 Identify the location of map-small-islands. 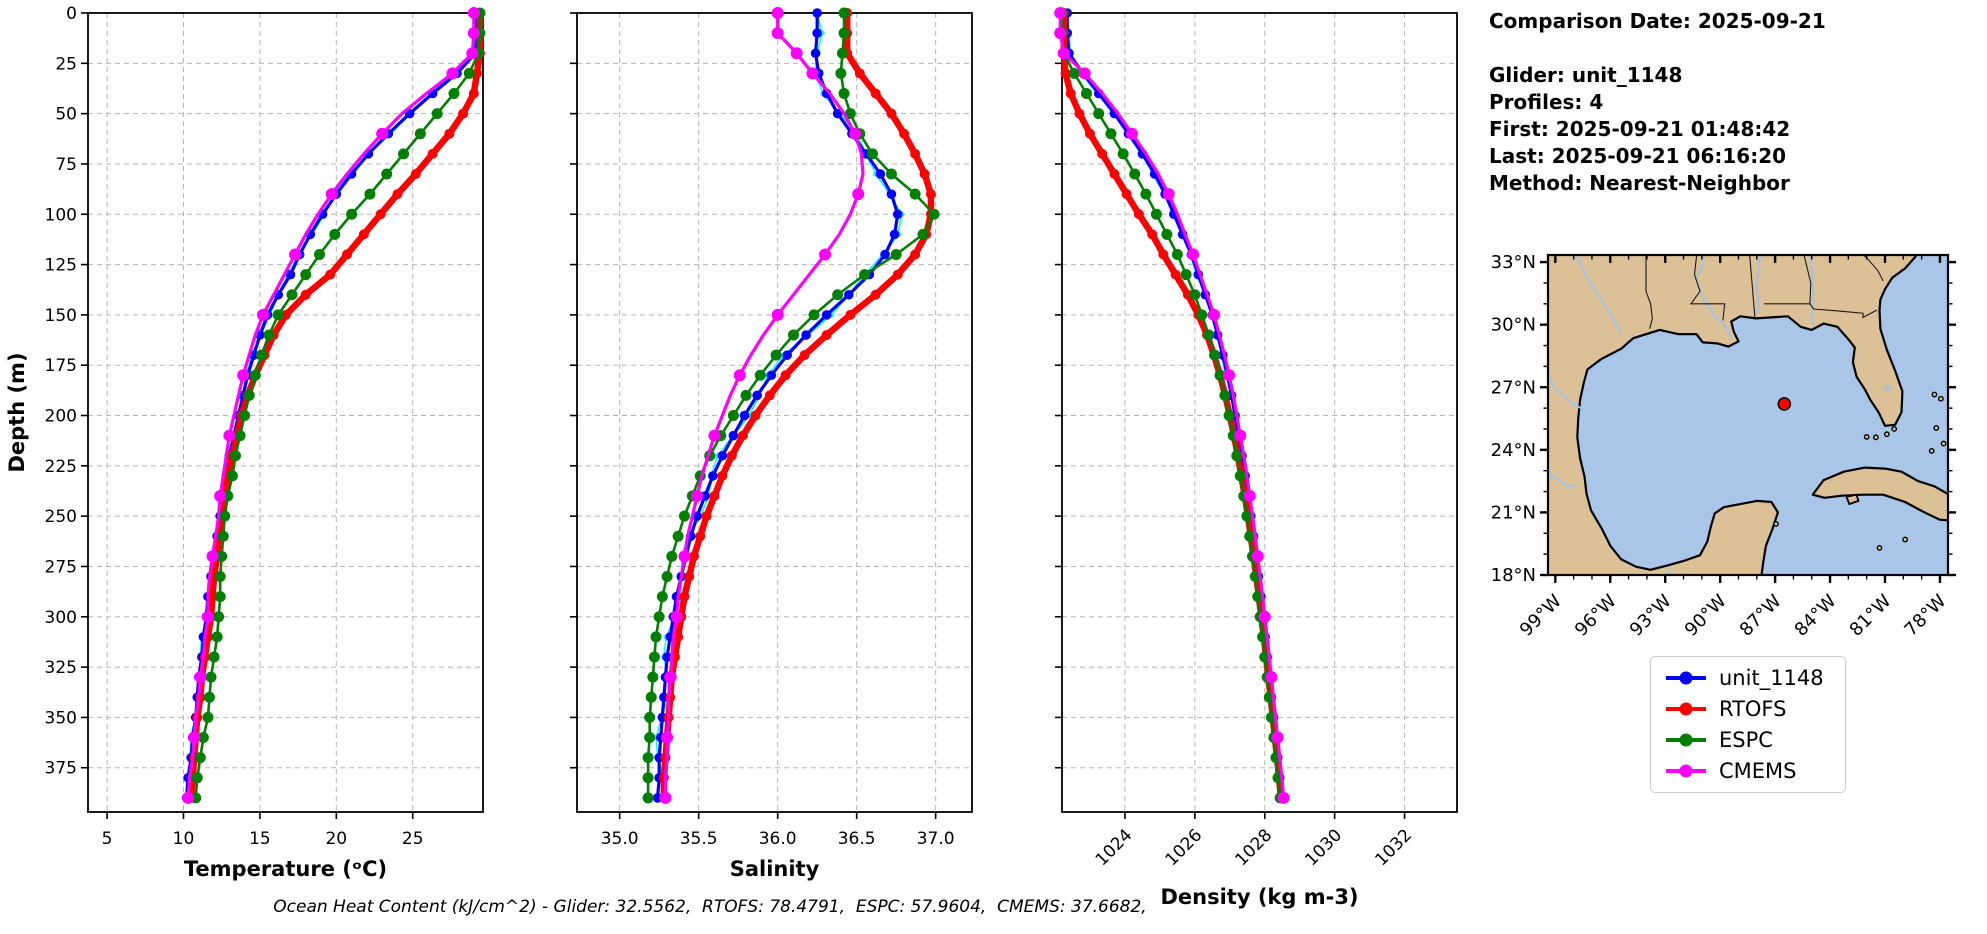
(1860, 471).